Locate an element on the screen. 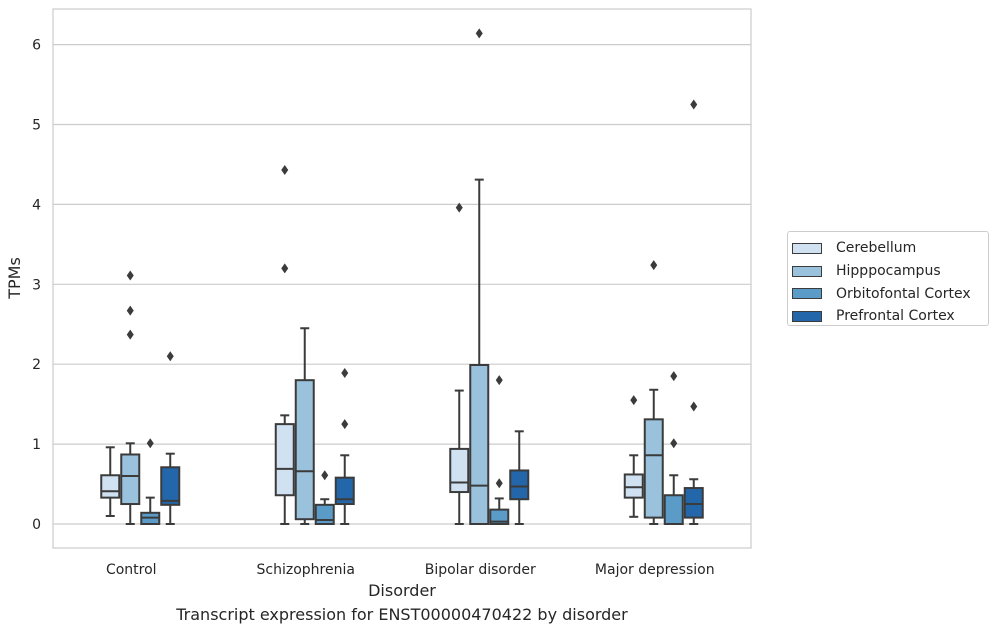  legend-item-prefrontal-cortex: Prefrontal Cortex is located at coordinates (890, 316).